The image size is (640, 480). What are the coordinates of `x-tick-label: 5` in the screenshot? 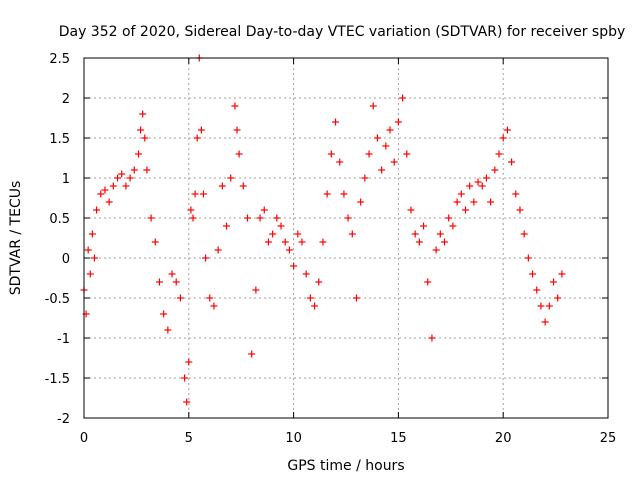 It's located at (189, 438).